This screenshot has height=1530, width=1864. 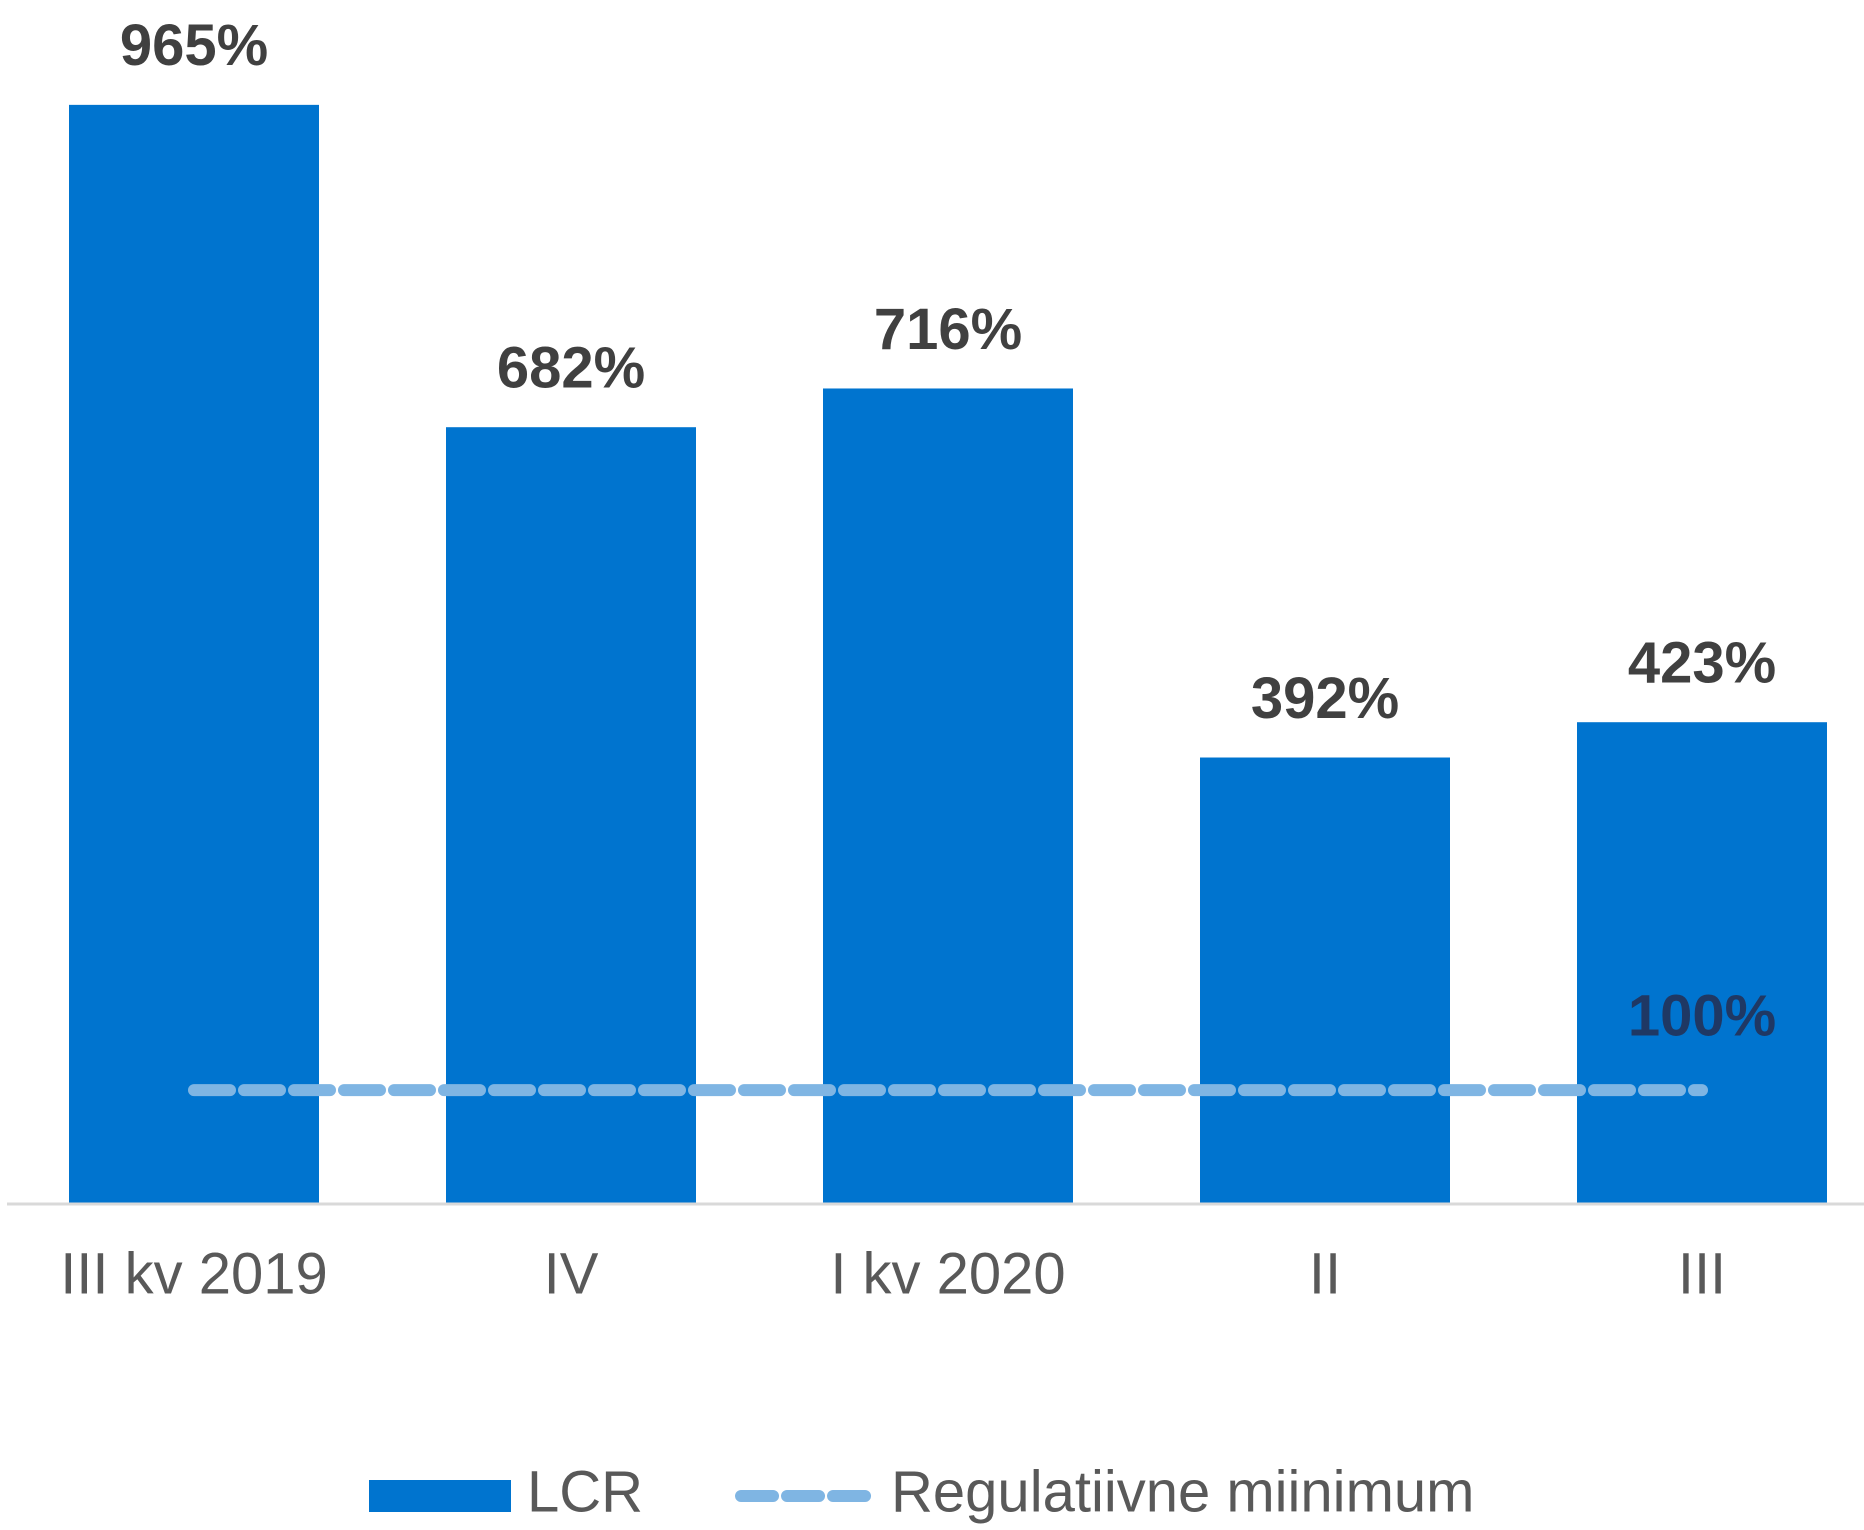 I want to click on data-label: 965%, so click(x=194, y=45).